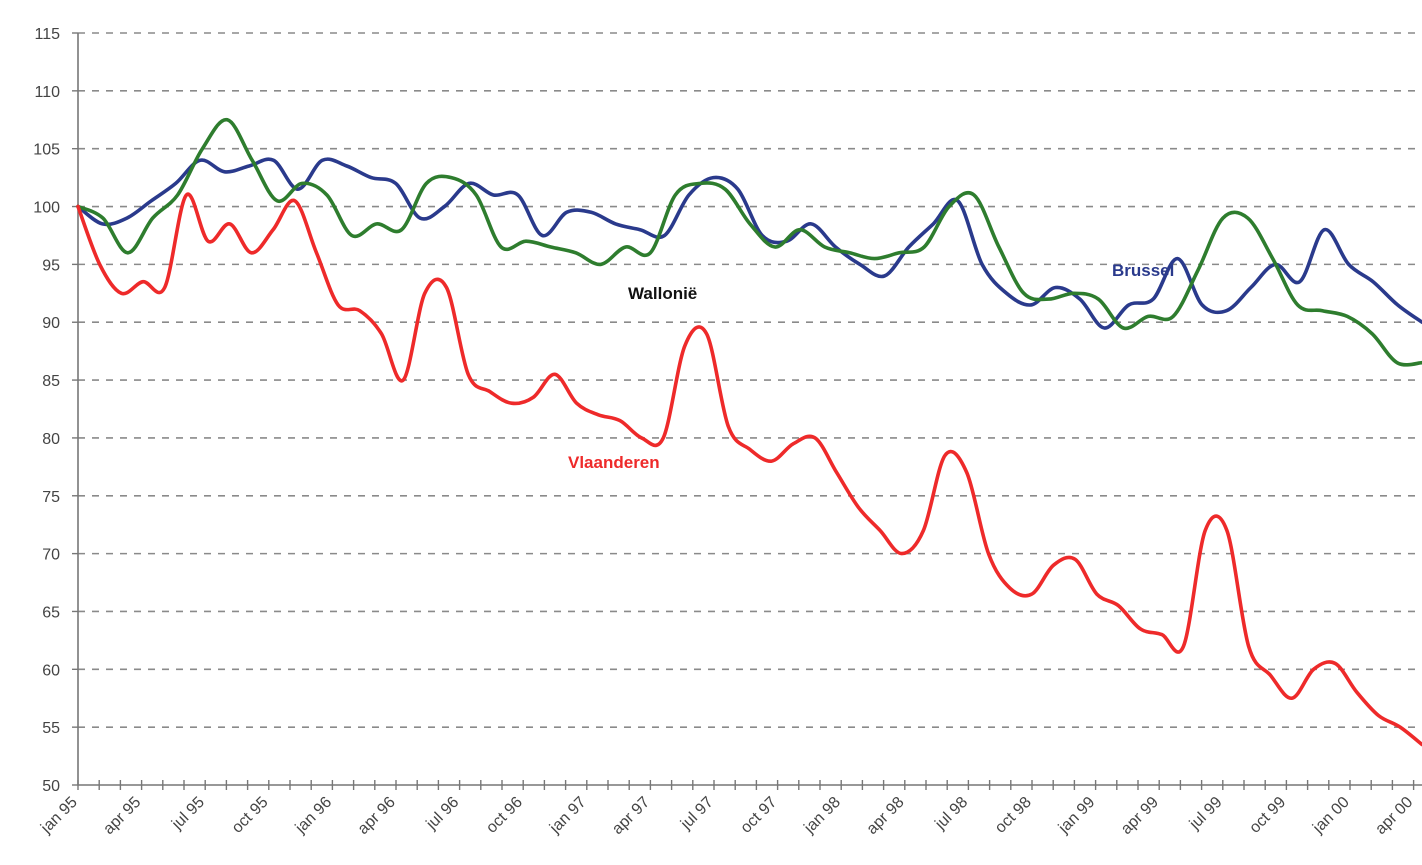 The width and height of the screenshot is (1422, 865). I want to click on y-tick-label: 80, so click(51, 439).